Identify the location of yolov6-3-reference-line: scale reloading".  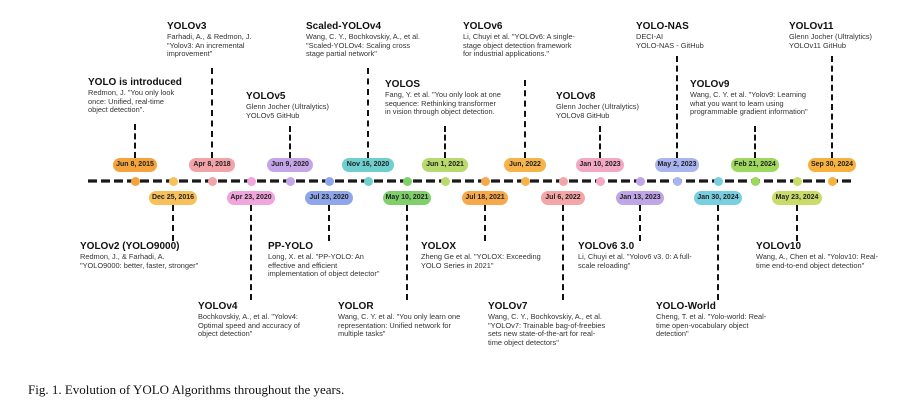
(604, 265).